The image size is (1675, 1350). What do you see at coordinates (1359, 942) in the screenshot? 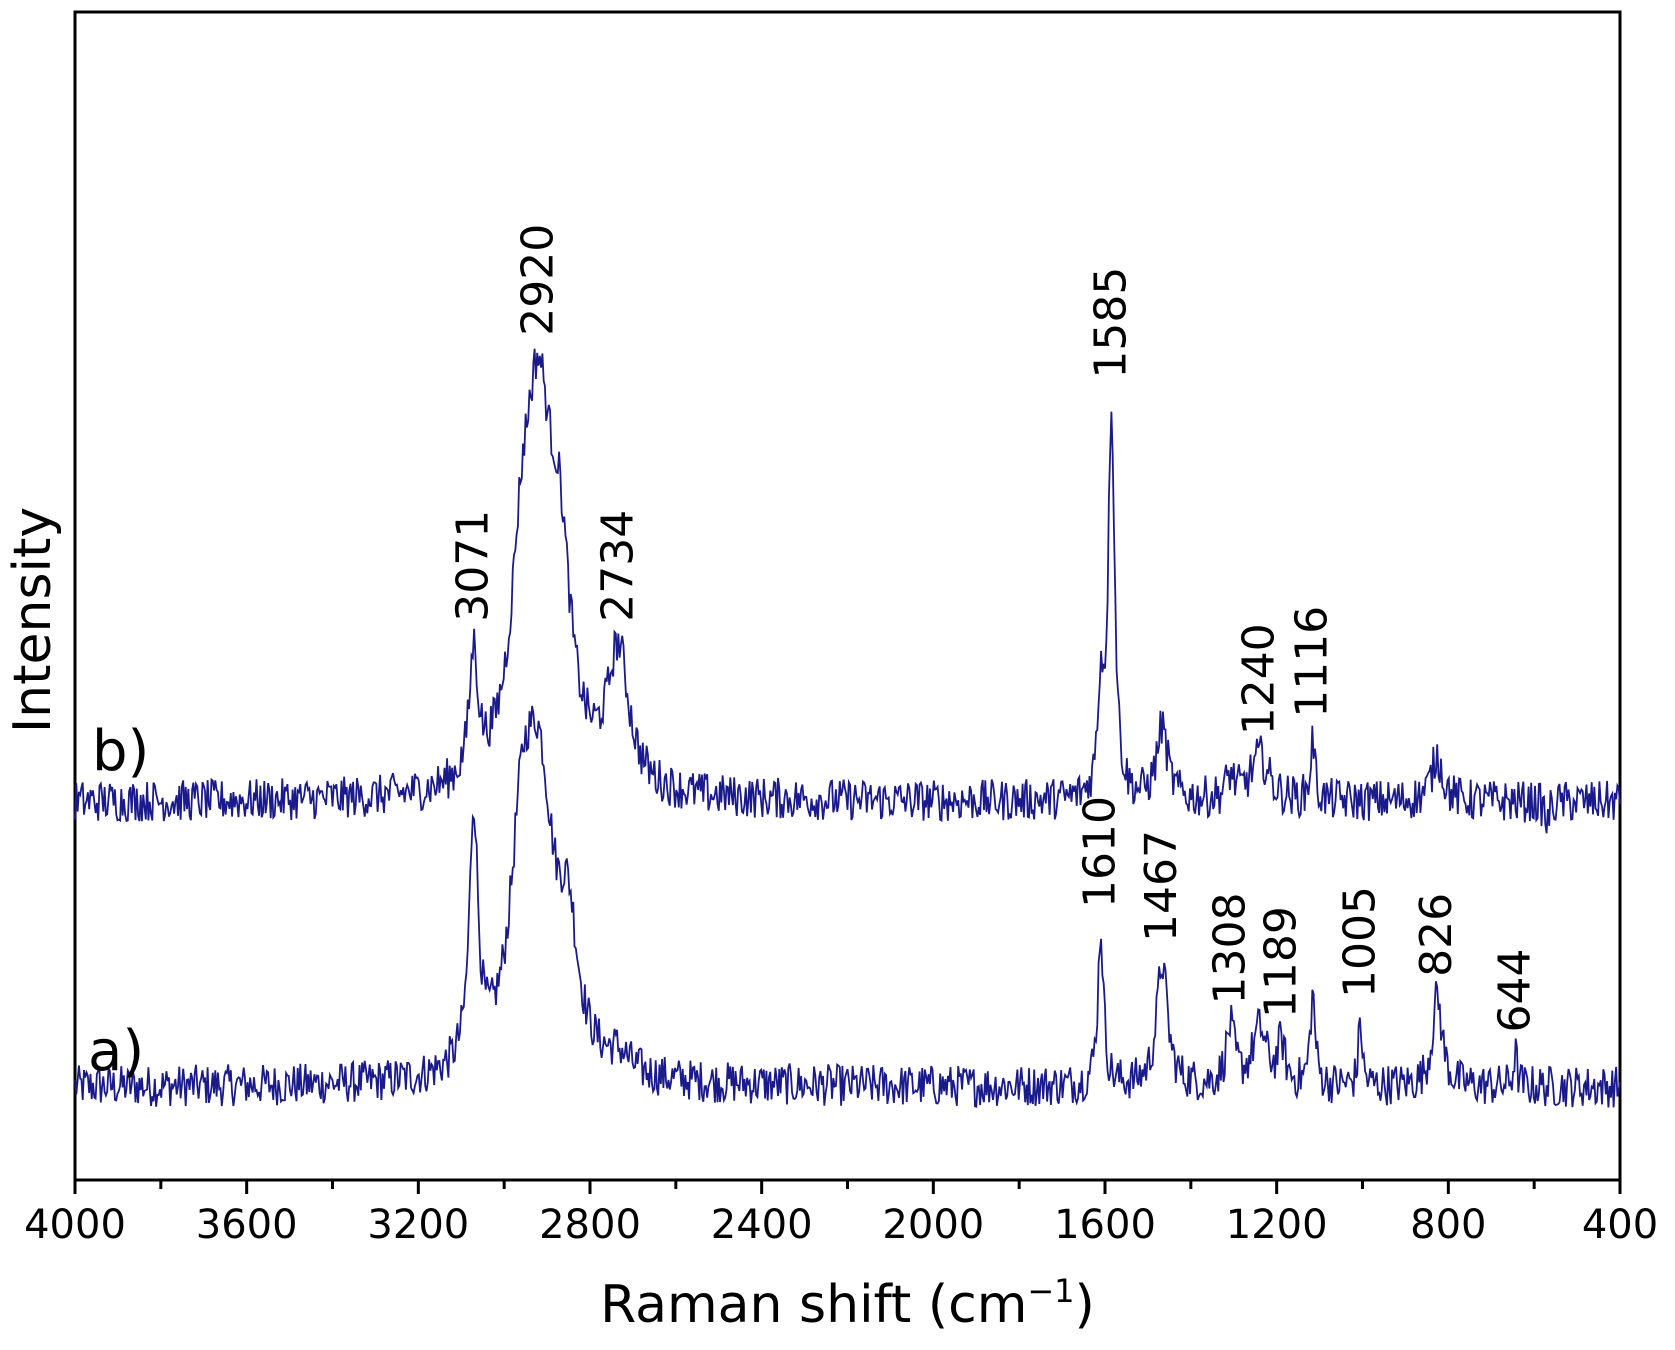
I see `peak-label-1005: 1005` at bounding box center [1359, 942].